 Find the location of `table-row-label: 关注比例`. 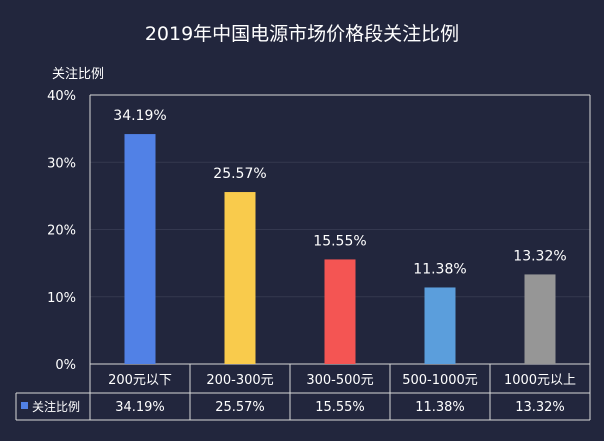

table-row-label: 关注比例 is located at coordinates (56, 406).